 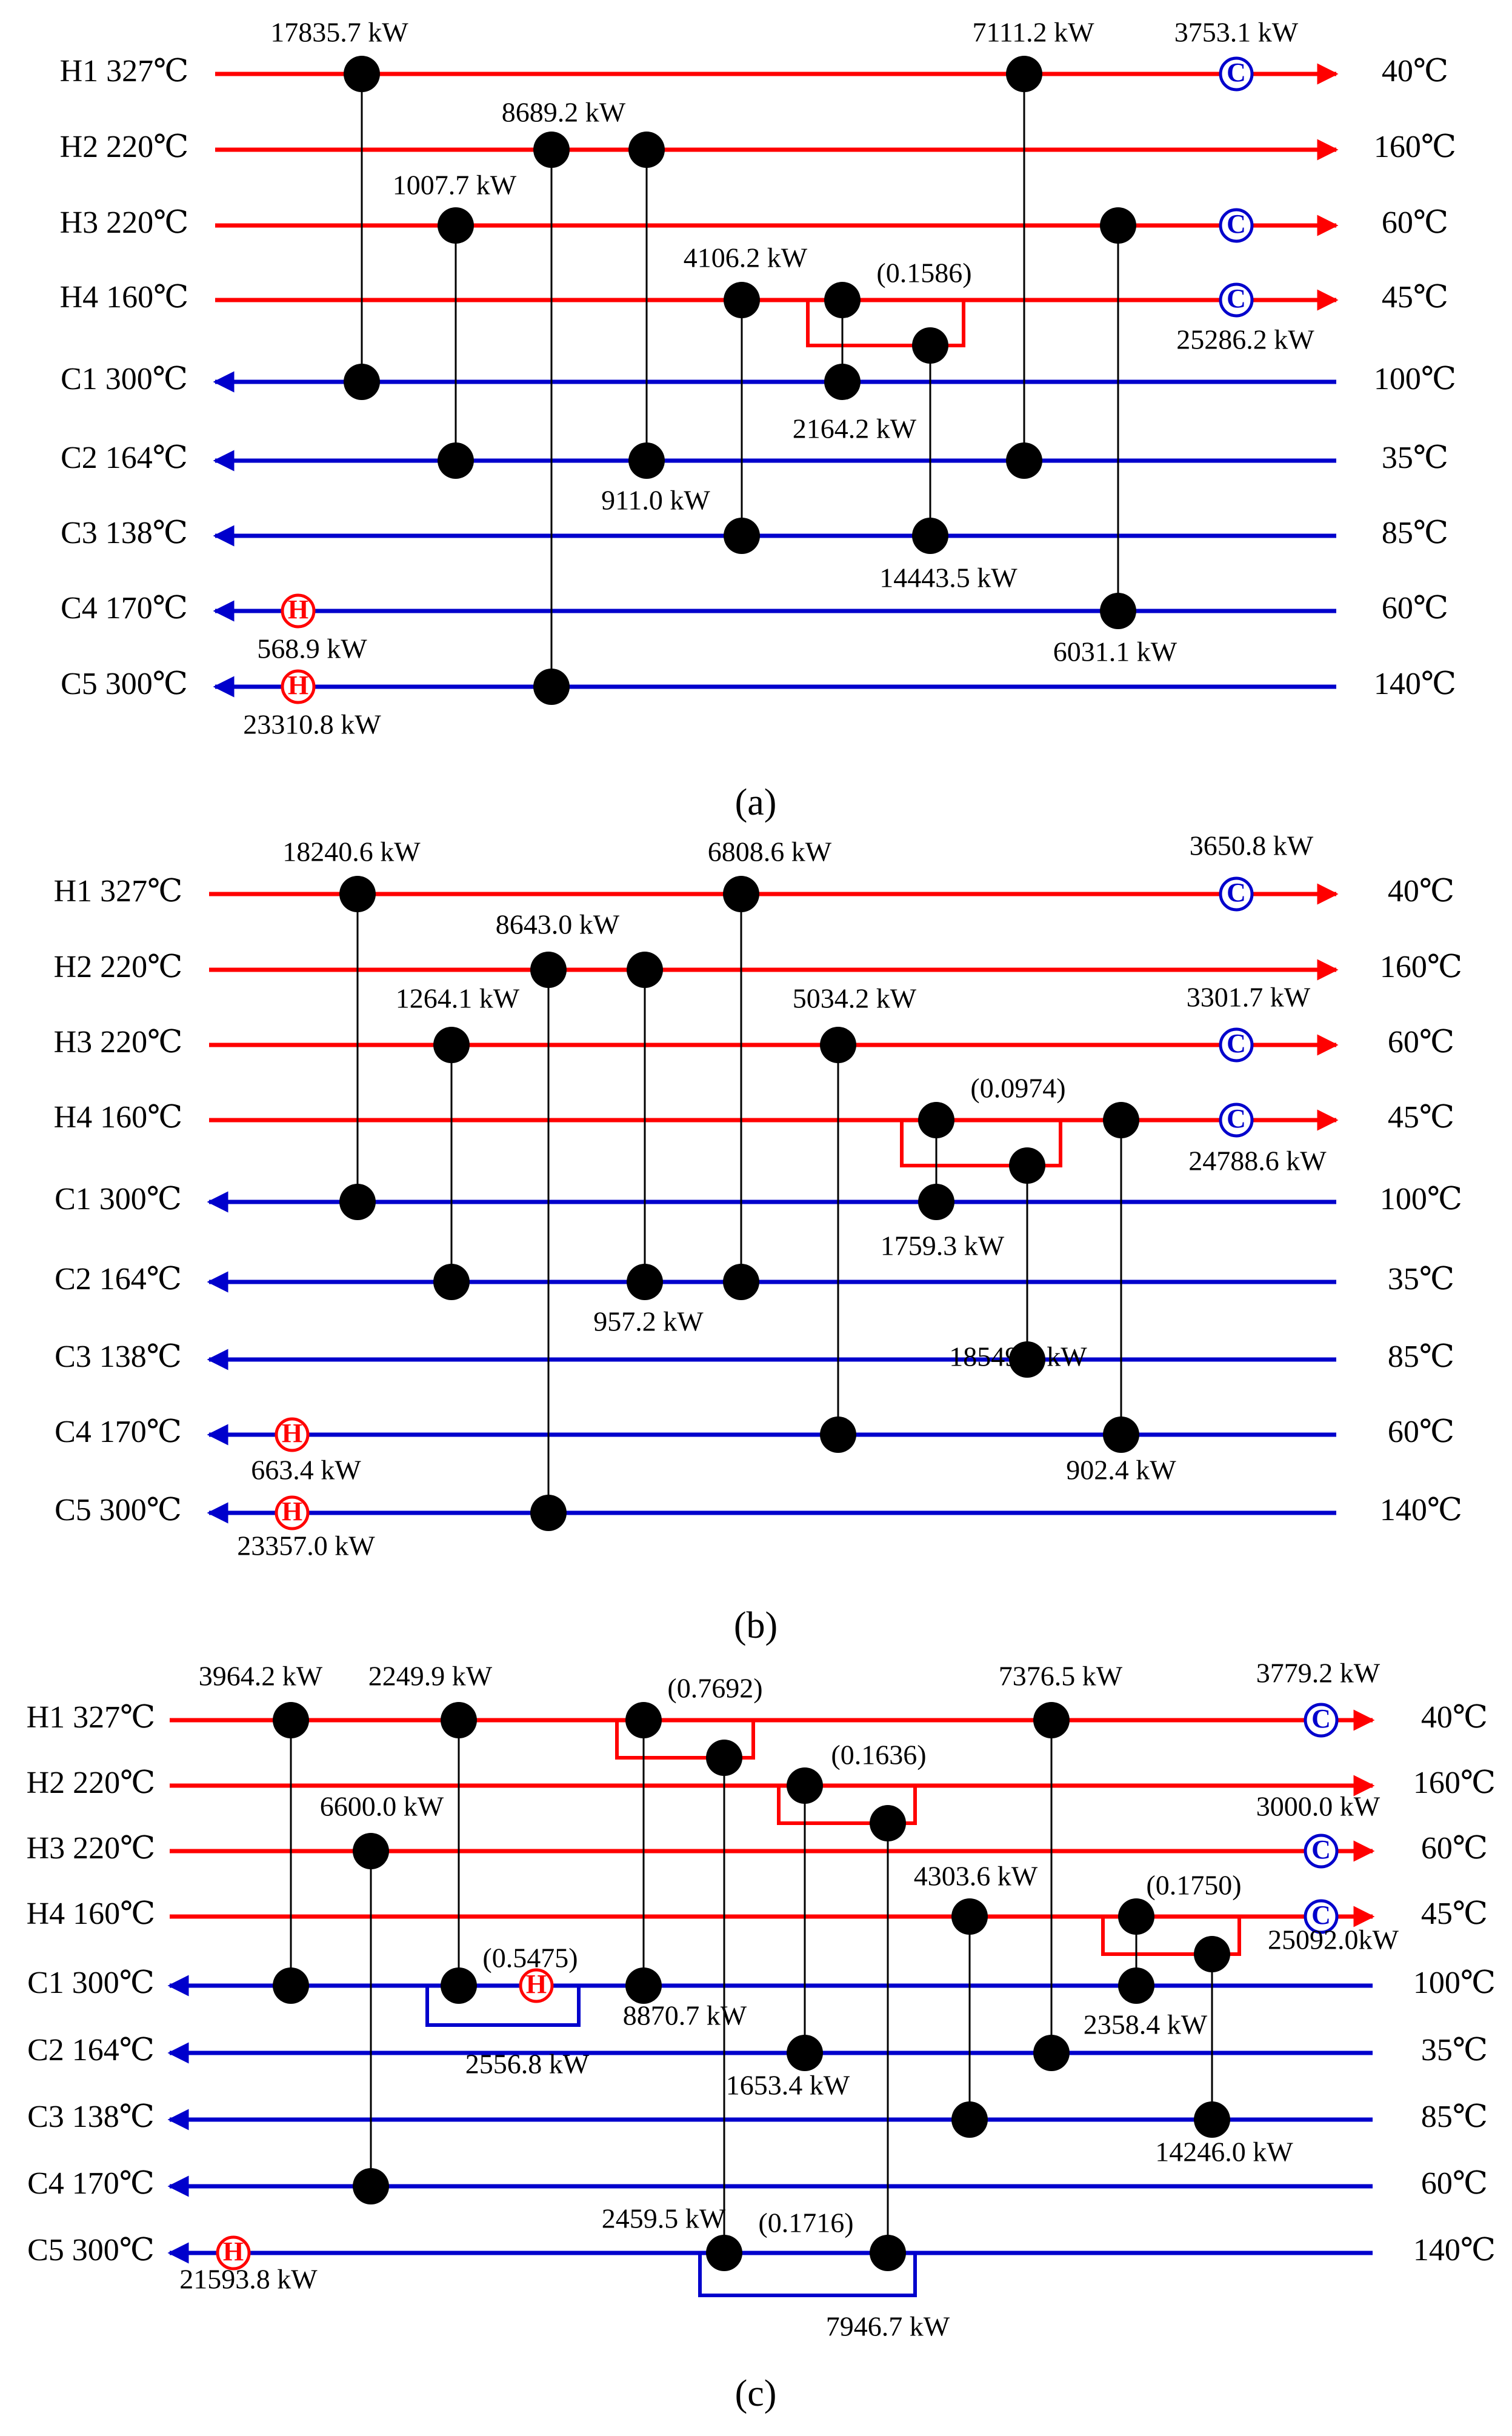 I want to click on split-fraction-label: (0.1636), so click(x=878, y=1755).